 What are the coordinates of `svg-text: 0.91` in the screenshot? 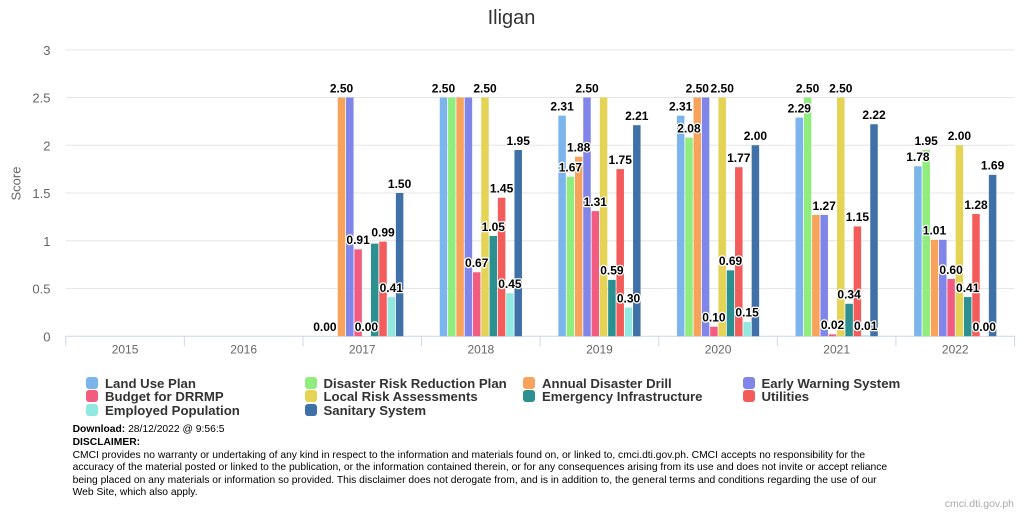 It's located at (358, 240).